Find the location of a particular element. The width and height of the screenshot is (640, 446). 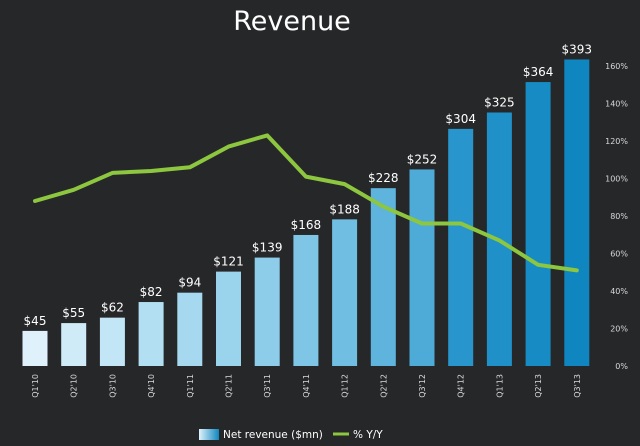

bar-value-label-8: $188 is located at coordinates (344, 209).